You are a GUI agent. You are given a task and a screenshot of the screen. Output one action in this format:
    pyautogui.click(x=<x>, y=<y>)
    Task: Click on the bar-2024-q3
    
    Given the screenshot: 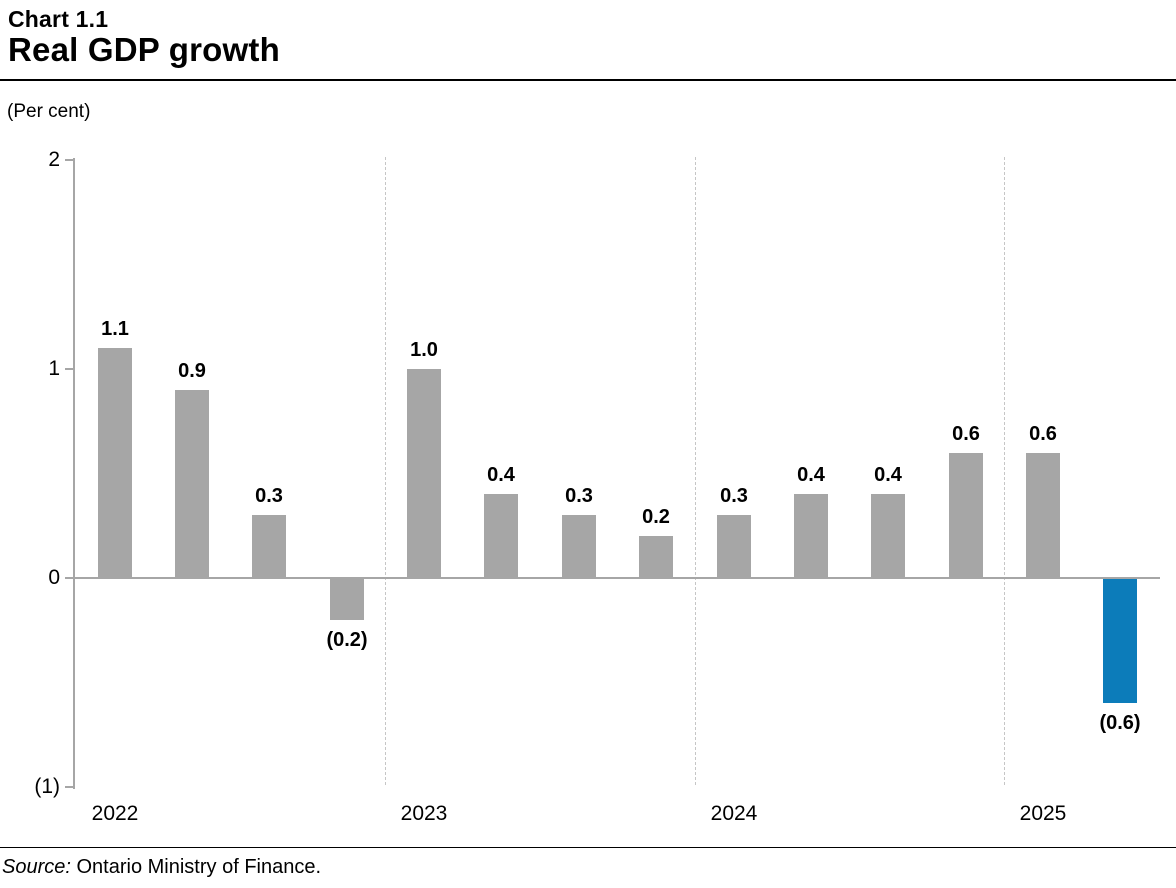 What is the action you would take?
    pyautogui.click(x=888, y=536)
    